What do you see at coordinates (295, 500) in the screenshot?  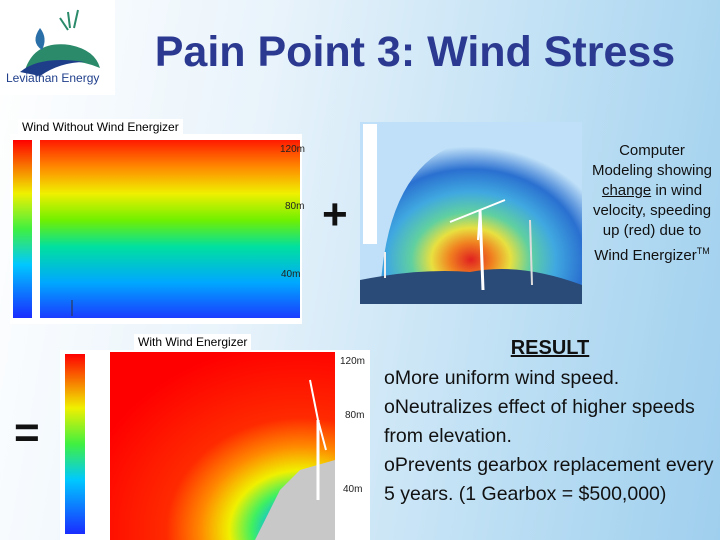 I see `energizer-structure` at bounding box center [295, 500].